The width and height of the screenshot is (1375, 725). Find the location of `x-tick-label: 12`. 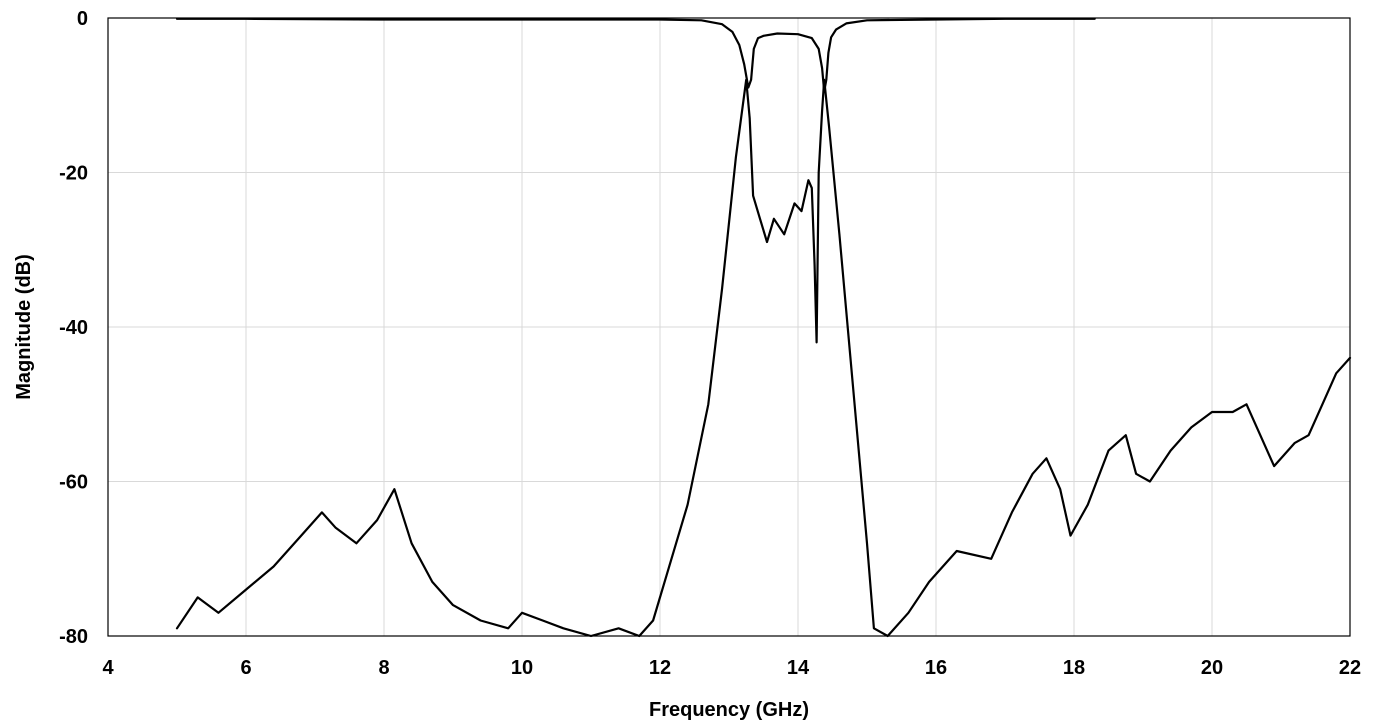

x-tick-label: 12 is located at coordinates (660, 668).